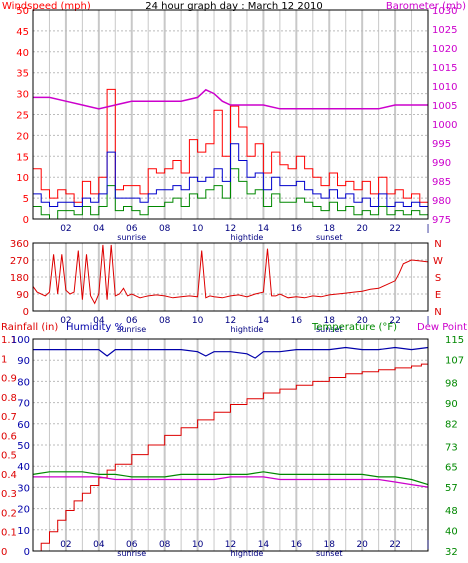 The height and width of the screenshot is (563, 468). What do you see at coordinates (230, 274) in the screenshot?
I see `series-wind-direction` at bounding box center [230, 274].